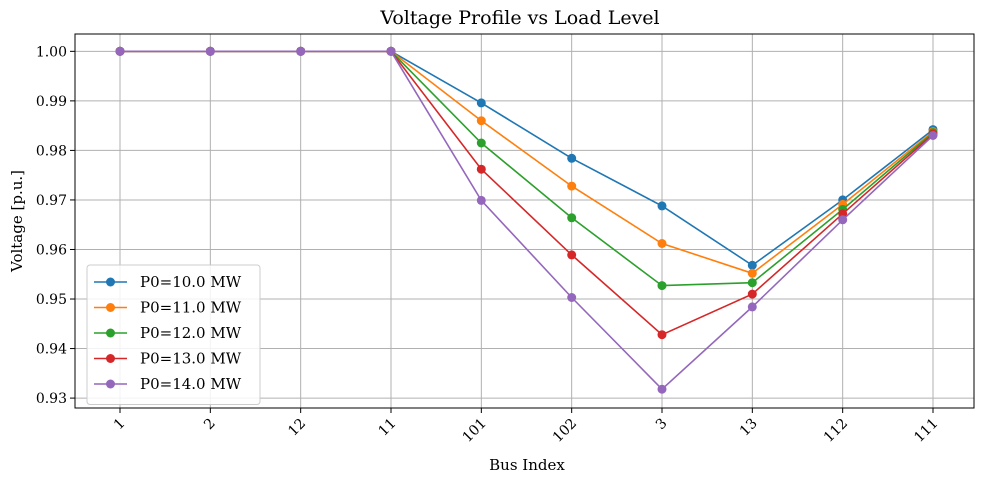 The width and height of the screenshot is (984, 484). I want to click on x-tick-label: 1, so click(120, 425).